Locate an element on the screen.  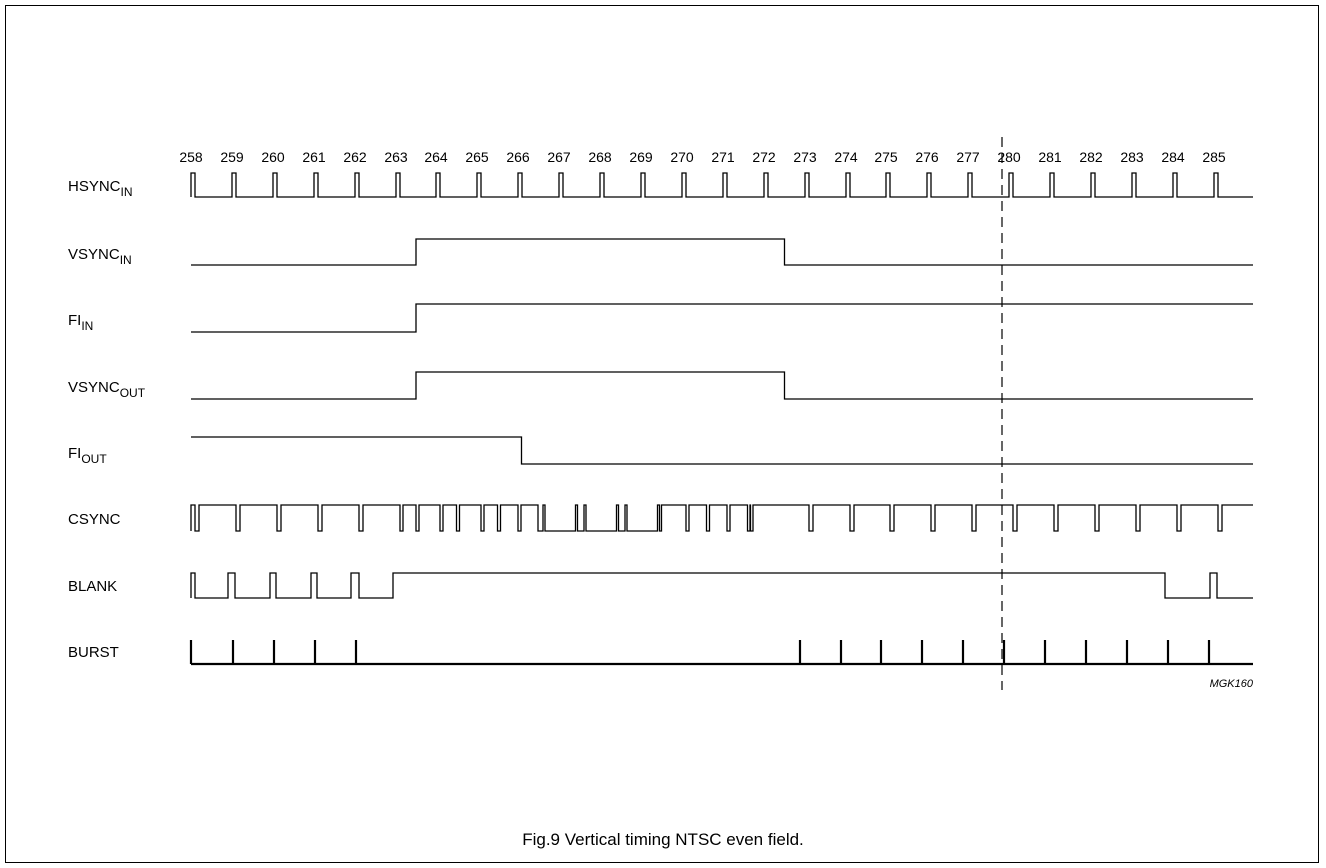
line-number-label: 263 is located at coordinates (396, 157).